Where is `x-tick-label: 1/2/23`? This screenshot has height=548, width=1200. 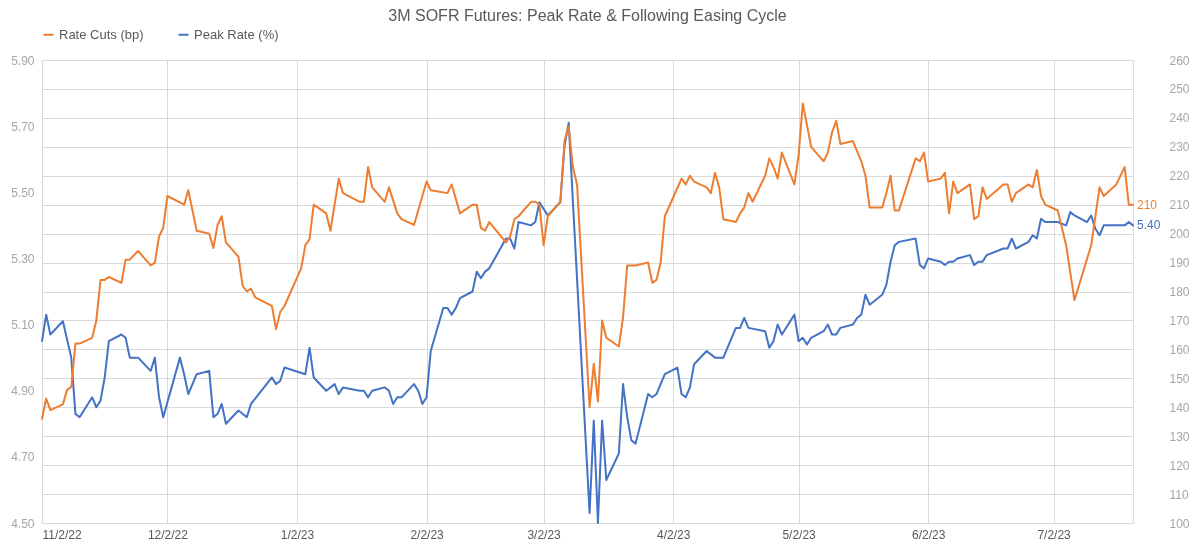
x-tick-label: 1/2/23 is located at coordinates (297, 534).